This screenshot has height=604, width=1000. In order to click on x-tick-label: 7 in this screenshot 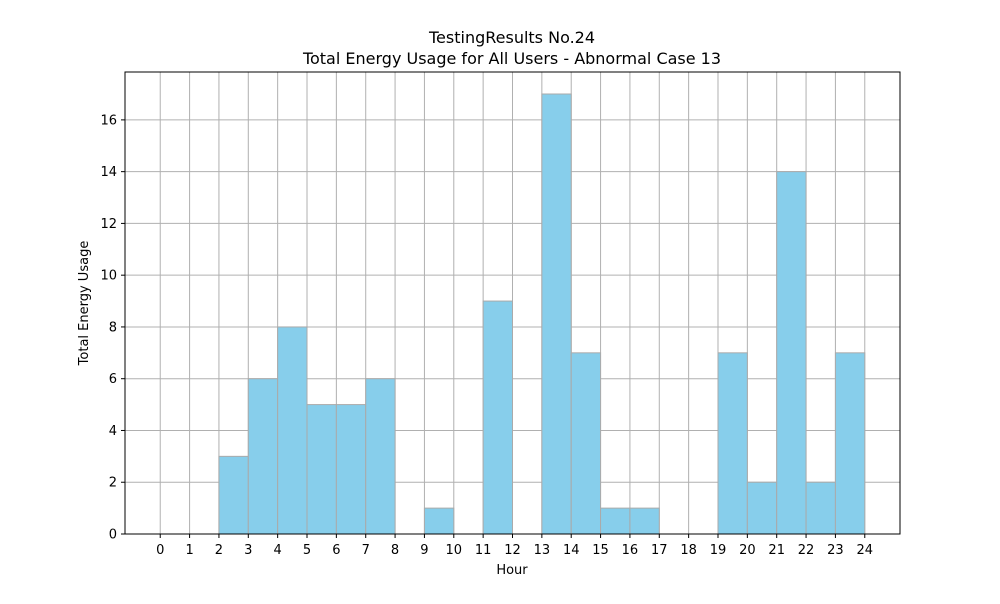, I will do `click(366, 550)`.